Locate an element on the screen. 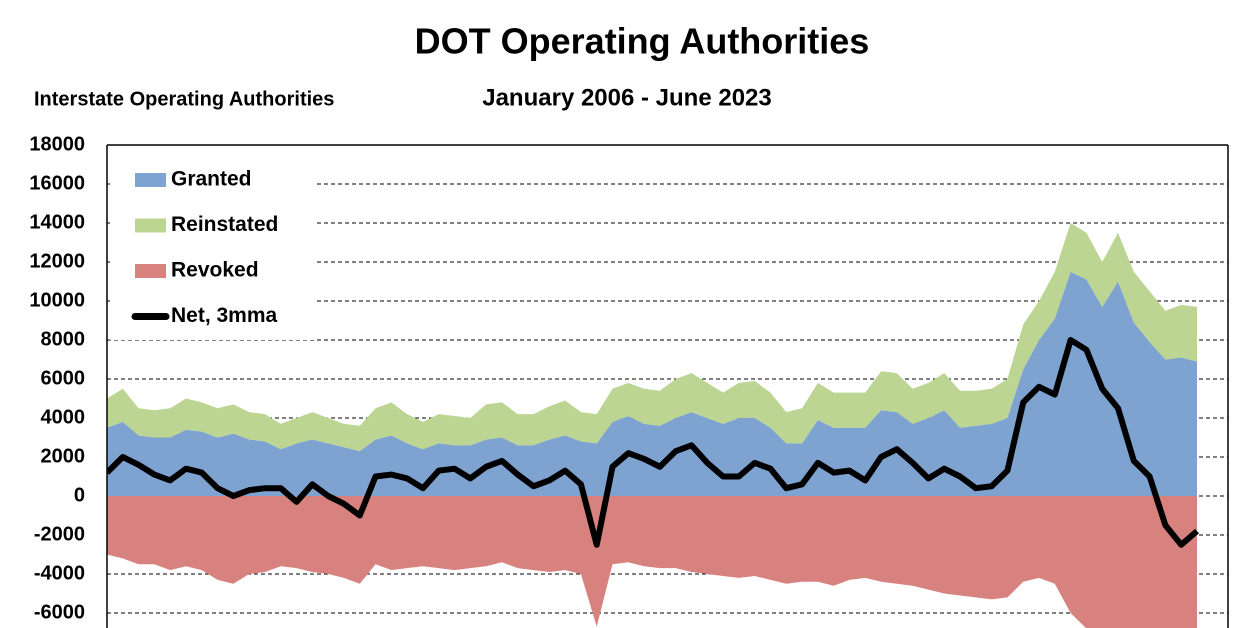 The image size is (1260, 628). y-tick-label: 2000 is located at coordinates (63, 456).